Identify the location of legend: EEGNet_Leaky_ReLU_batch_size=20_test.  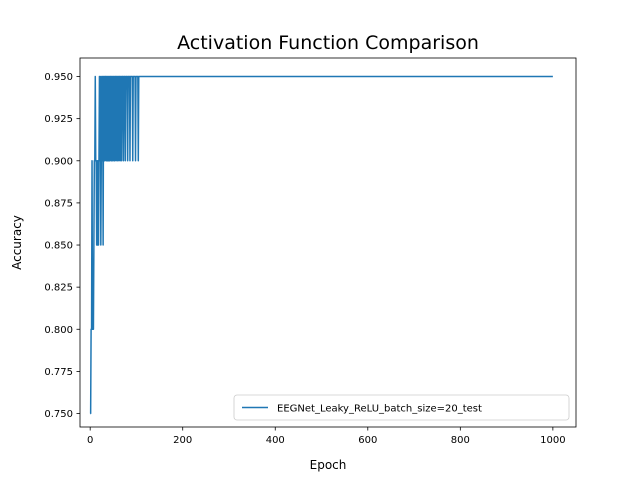
(401, 407).